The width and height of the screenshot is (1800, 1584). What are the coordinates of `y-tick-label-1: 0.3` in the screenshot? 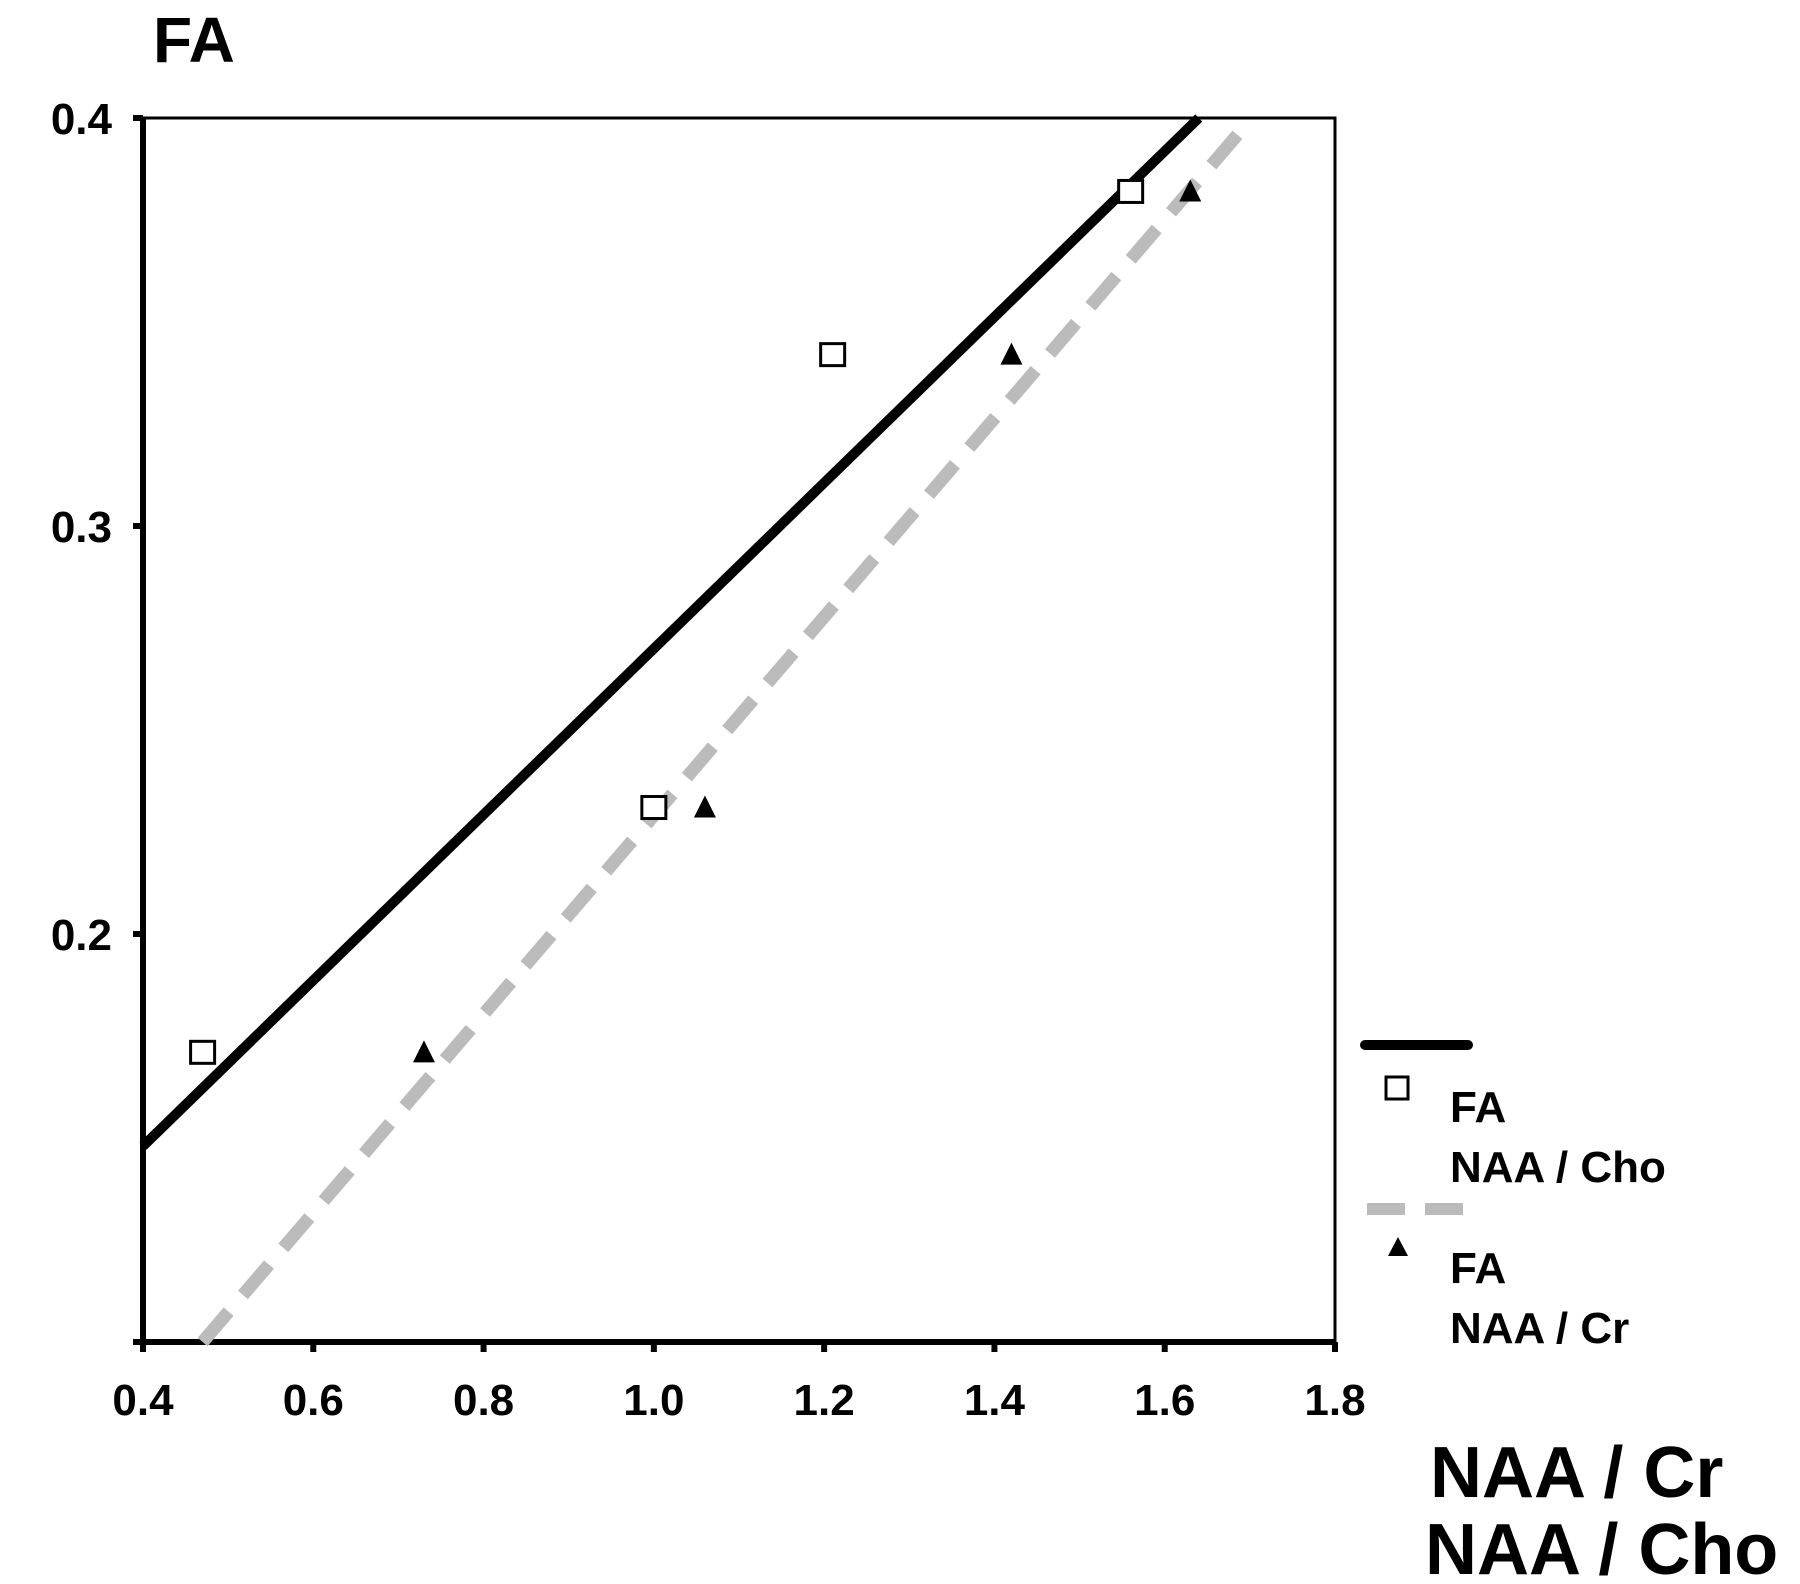 It's located at (81, 527).